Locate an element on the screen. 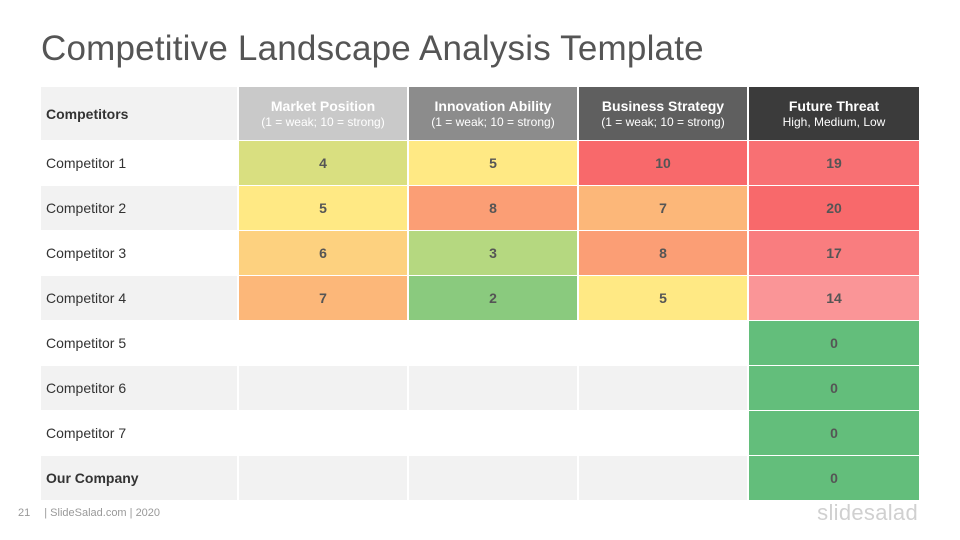 The height and width of the screenshot is (540, 960). score-cell: 2 is located at coordinates (492, 298).